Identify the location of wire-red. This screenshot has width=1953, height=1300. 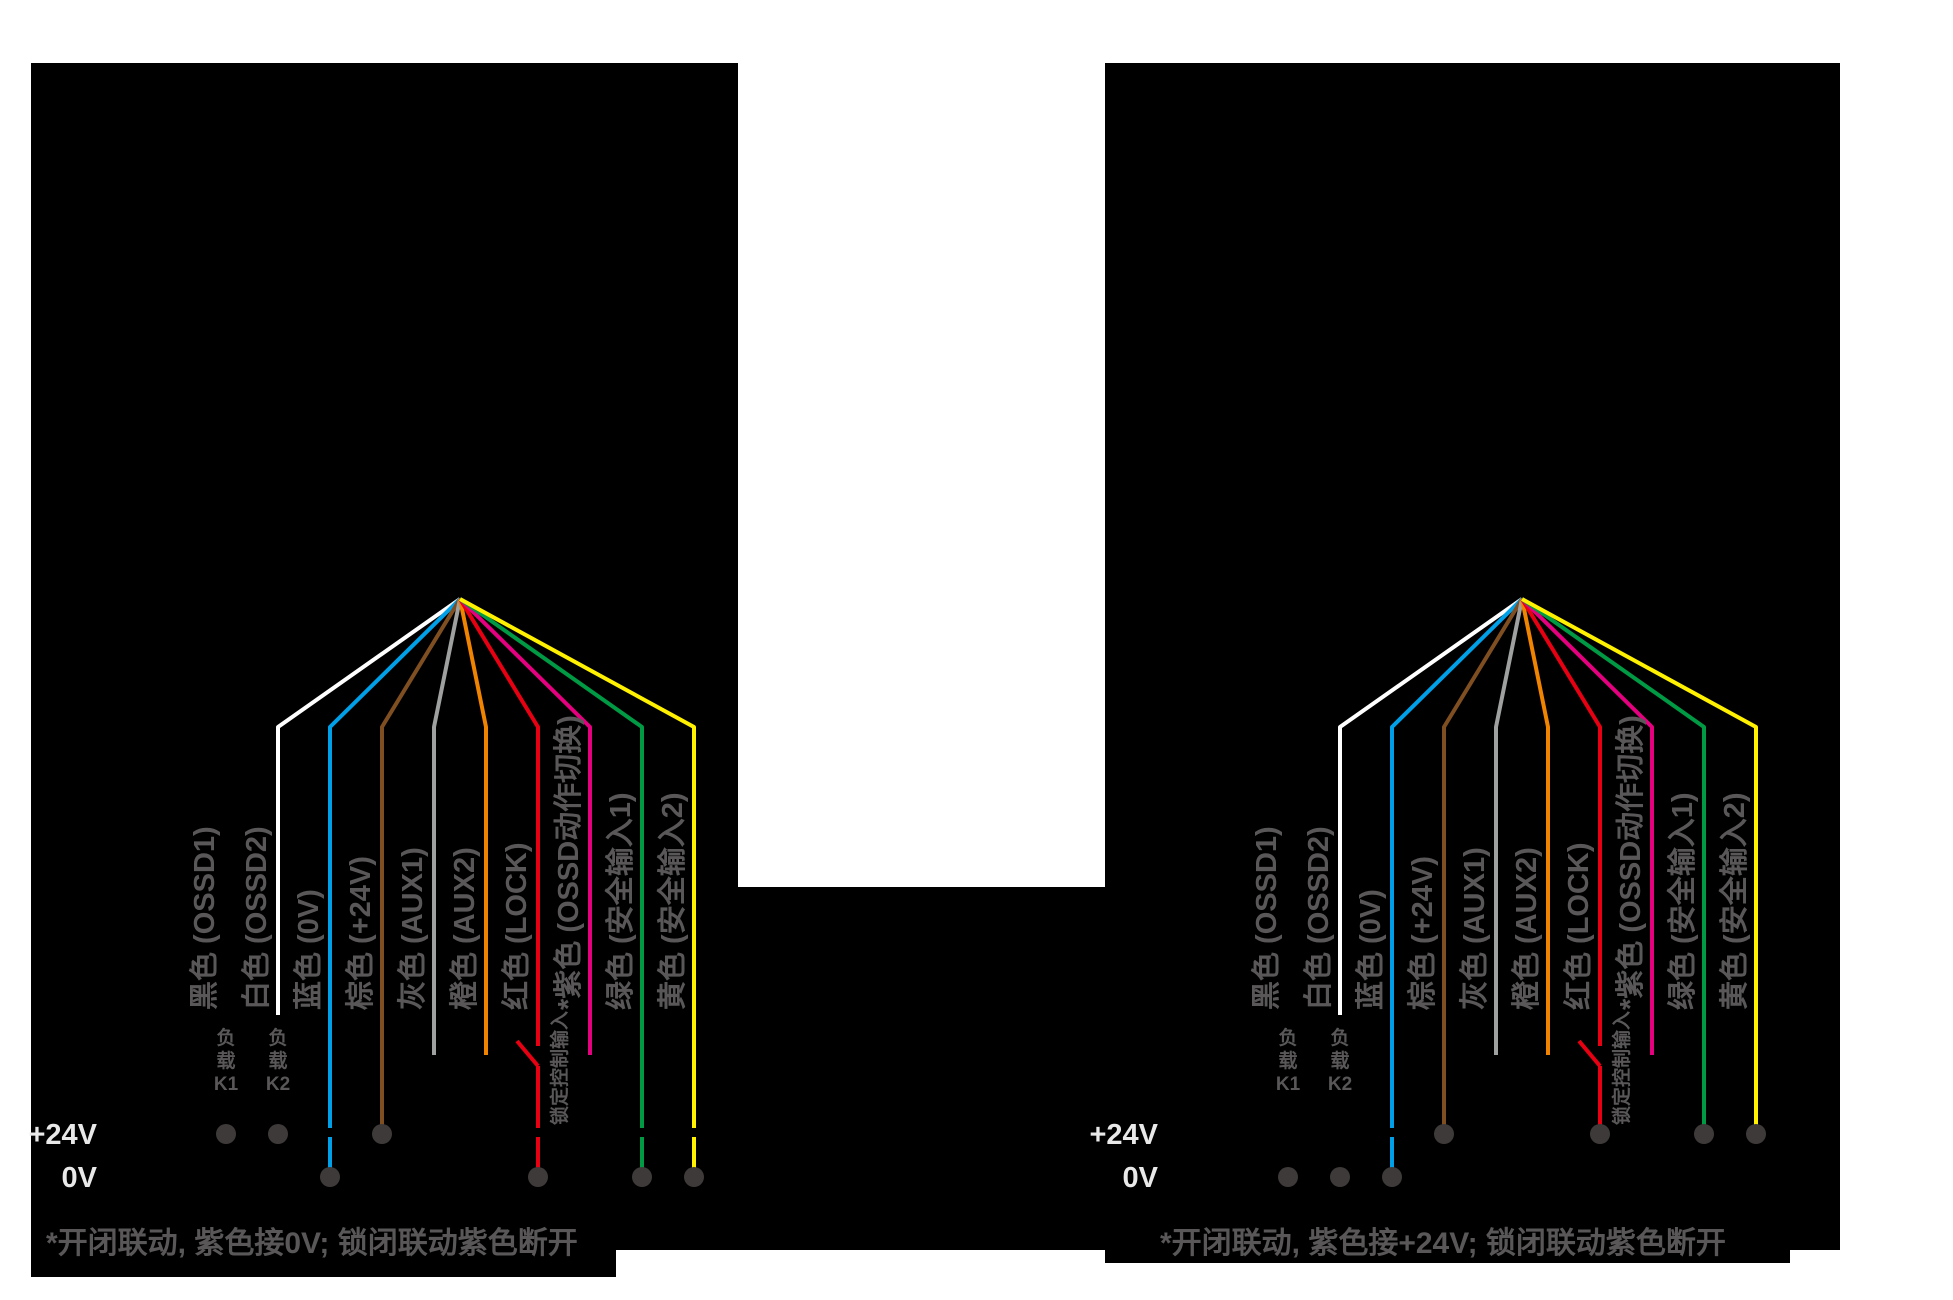
(503, 892).